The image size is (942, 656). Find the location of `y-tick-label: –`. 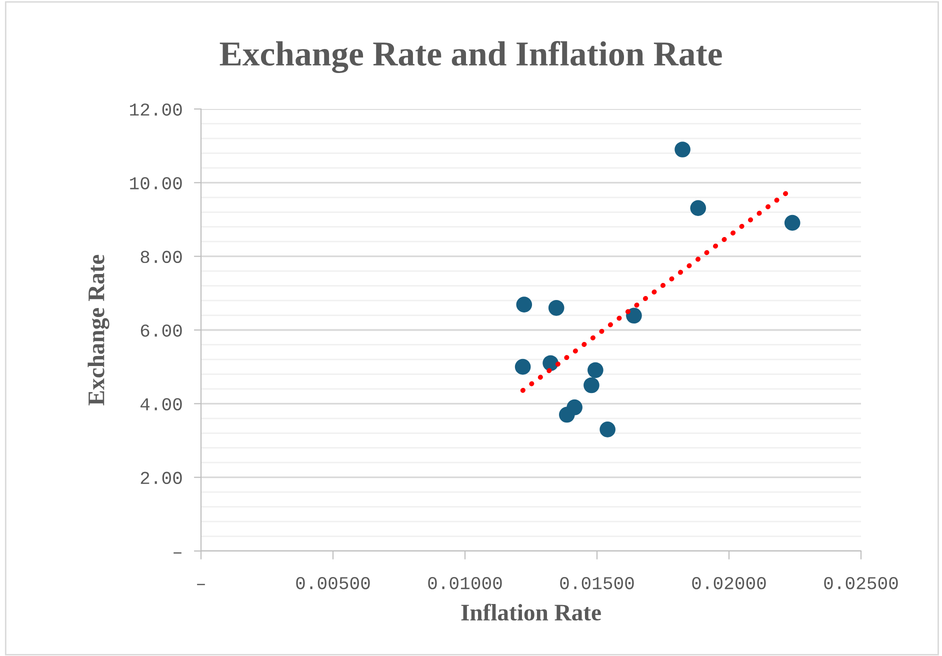

y-tick-label: – is located at coordinates (178, 553).